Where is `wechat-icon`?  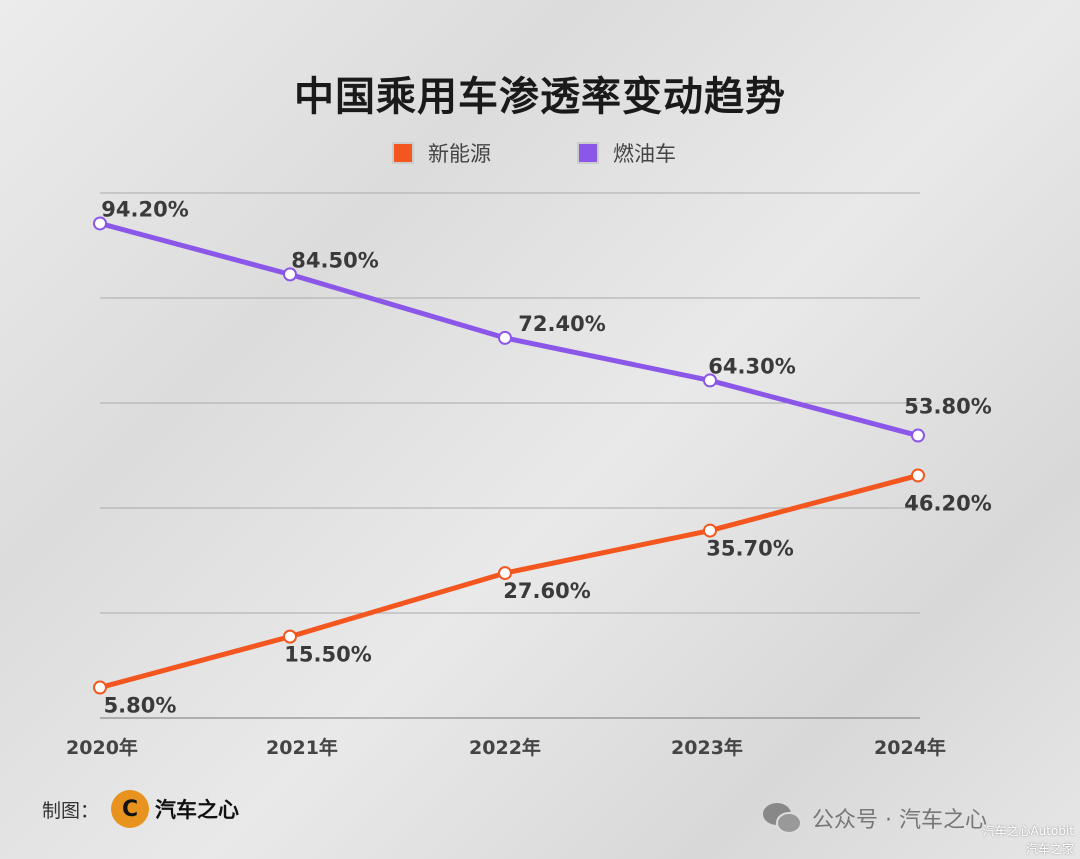 wechat-icon is located at coordinates (782, 818).